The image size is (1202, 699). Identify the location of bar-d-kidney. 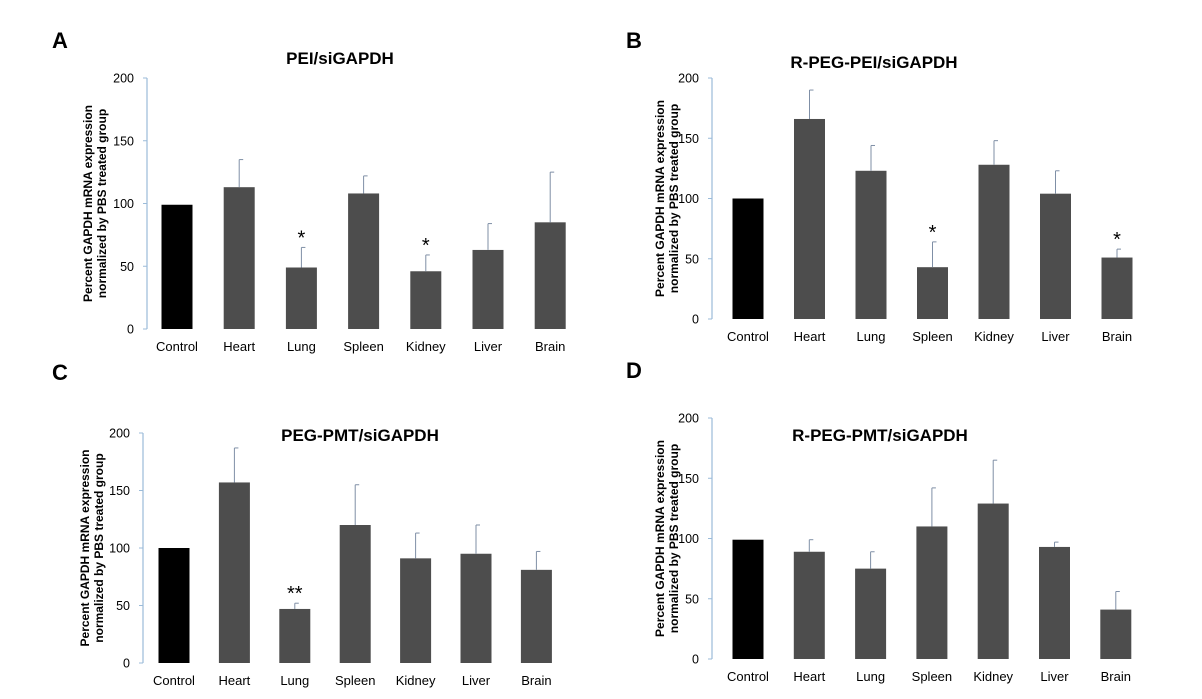
(993, 581).